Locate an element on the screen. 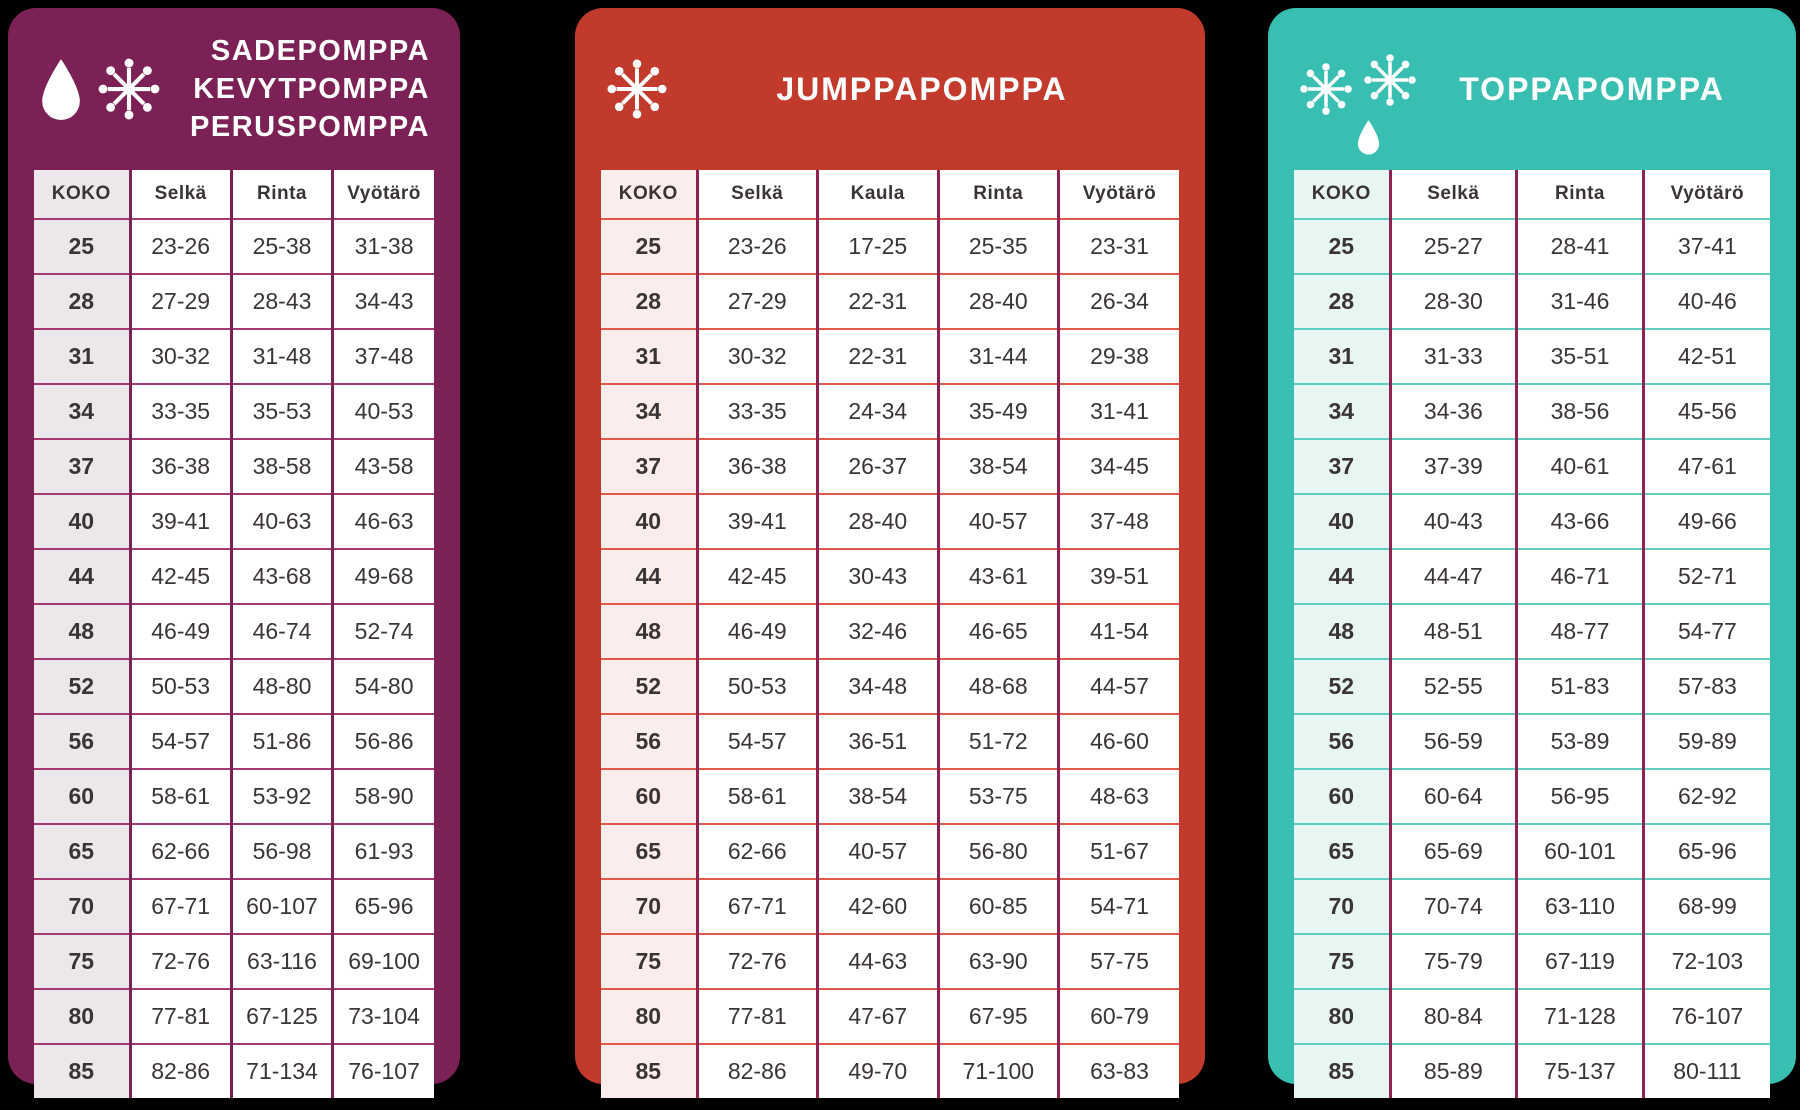 The image size is (1800, 1110). column-header: KOKO is located at coordinates (82, 194).